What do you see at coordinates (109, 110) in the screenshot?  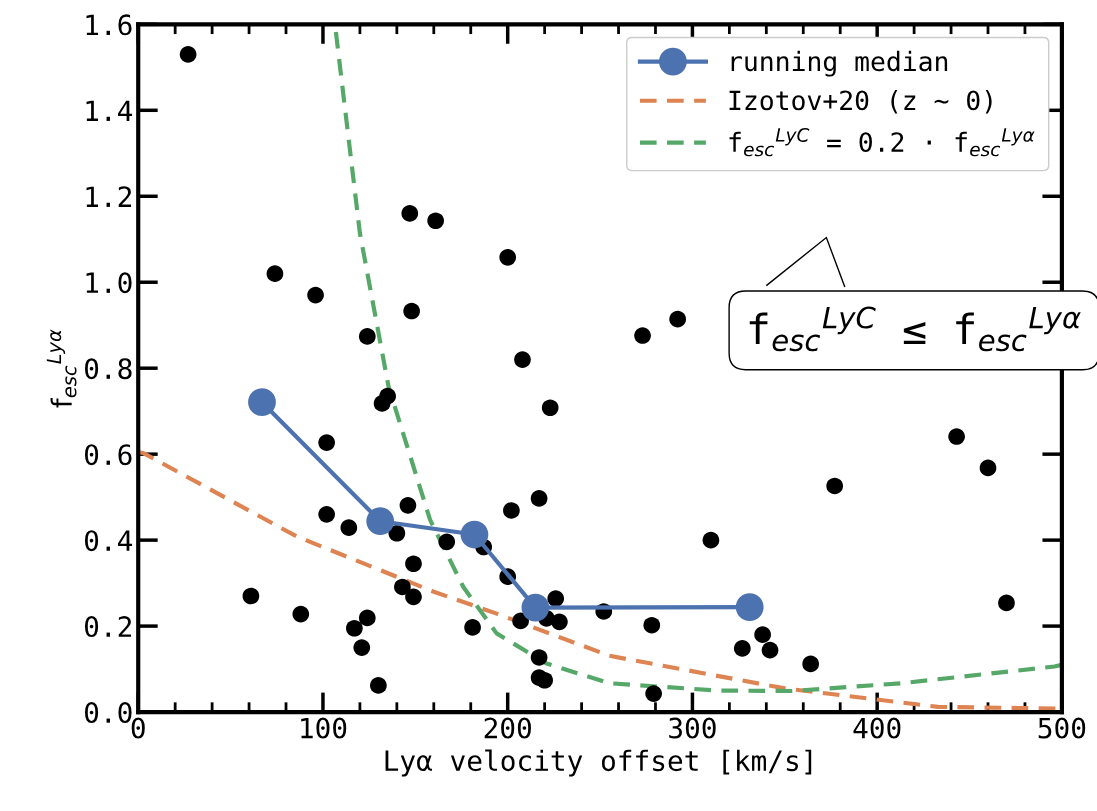 I see `y-tick-label: 1.4` at bounding box center [109, 110].